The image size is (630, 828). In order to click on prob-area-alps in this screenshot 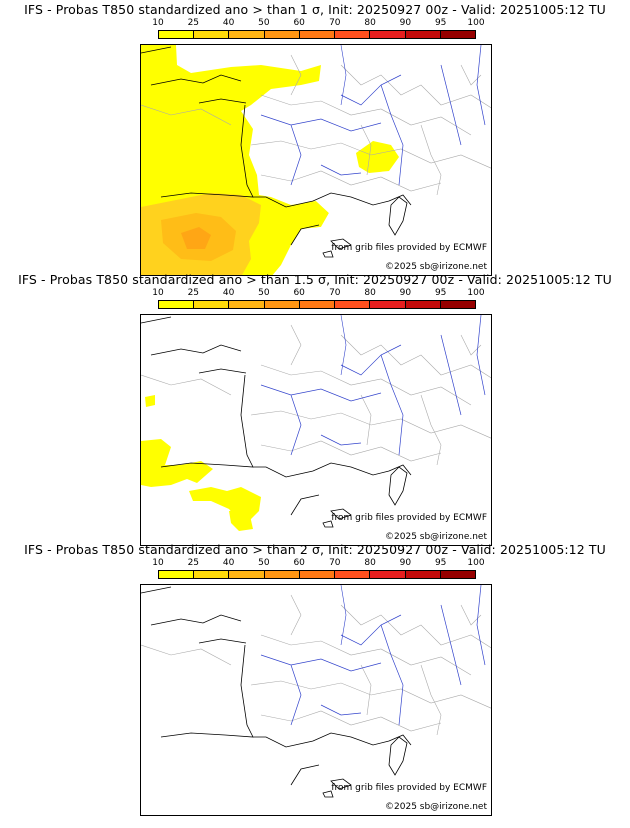, I will do `click(377, 157)`.